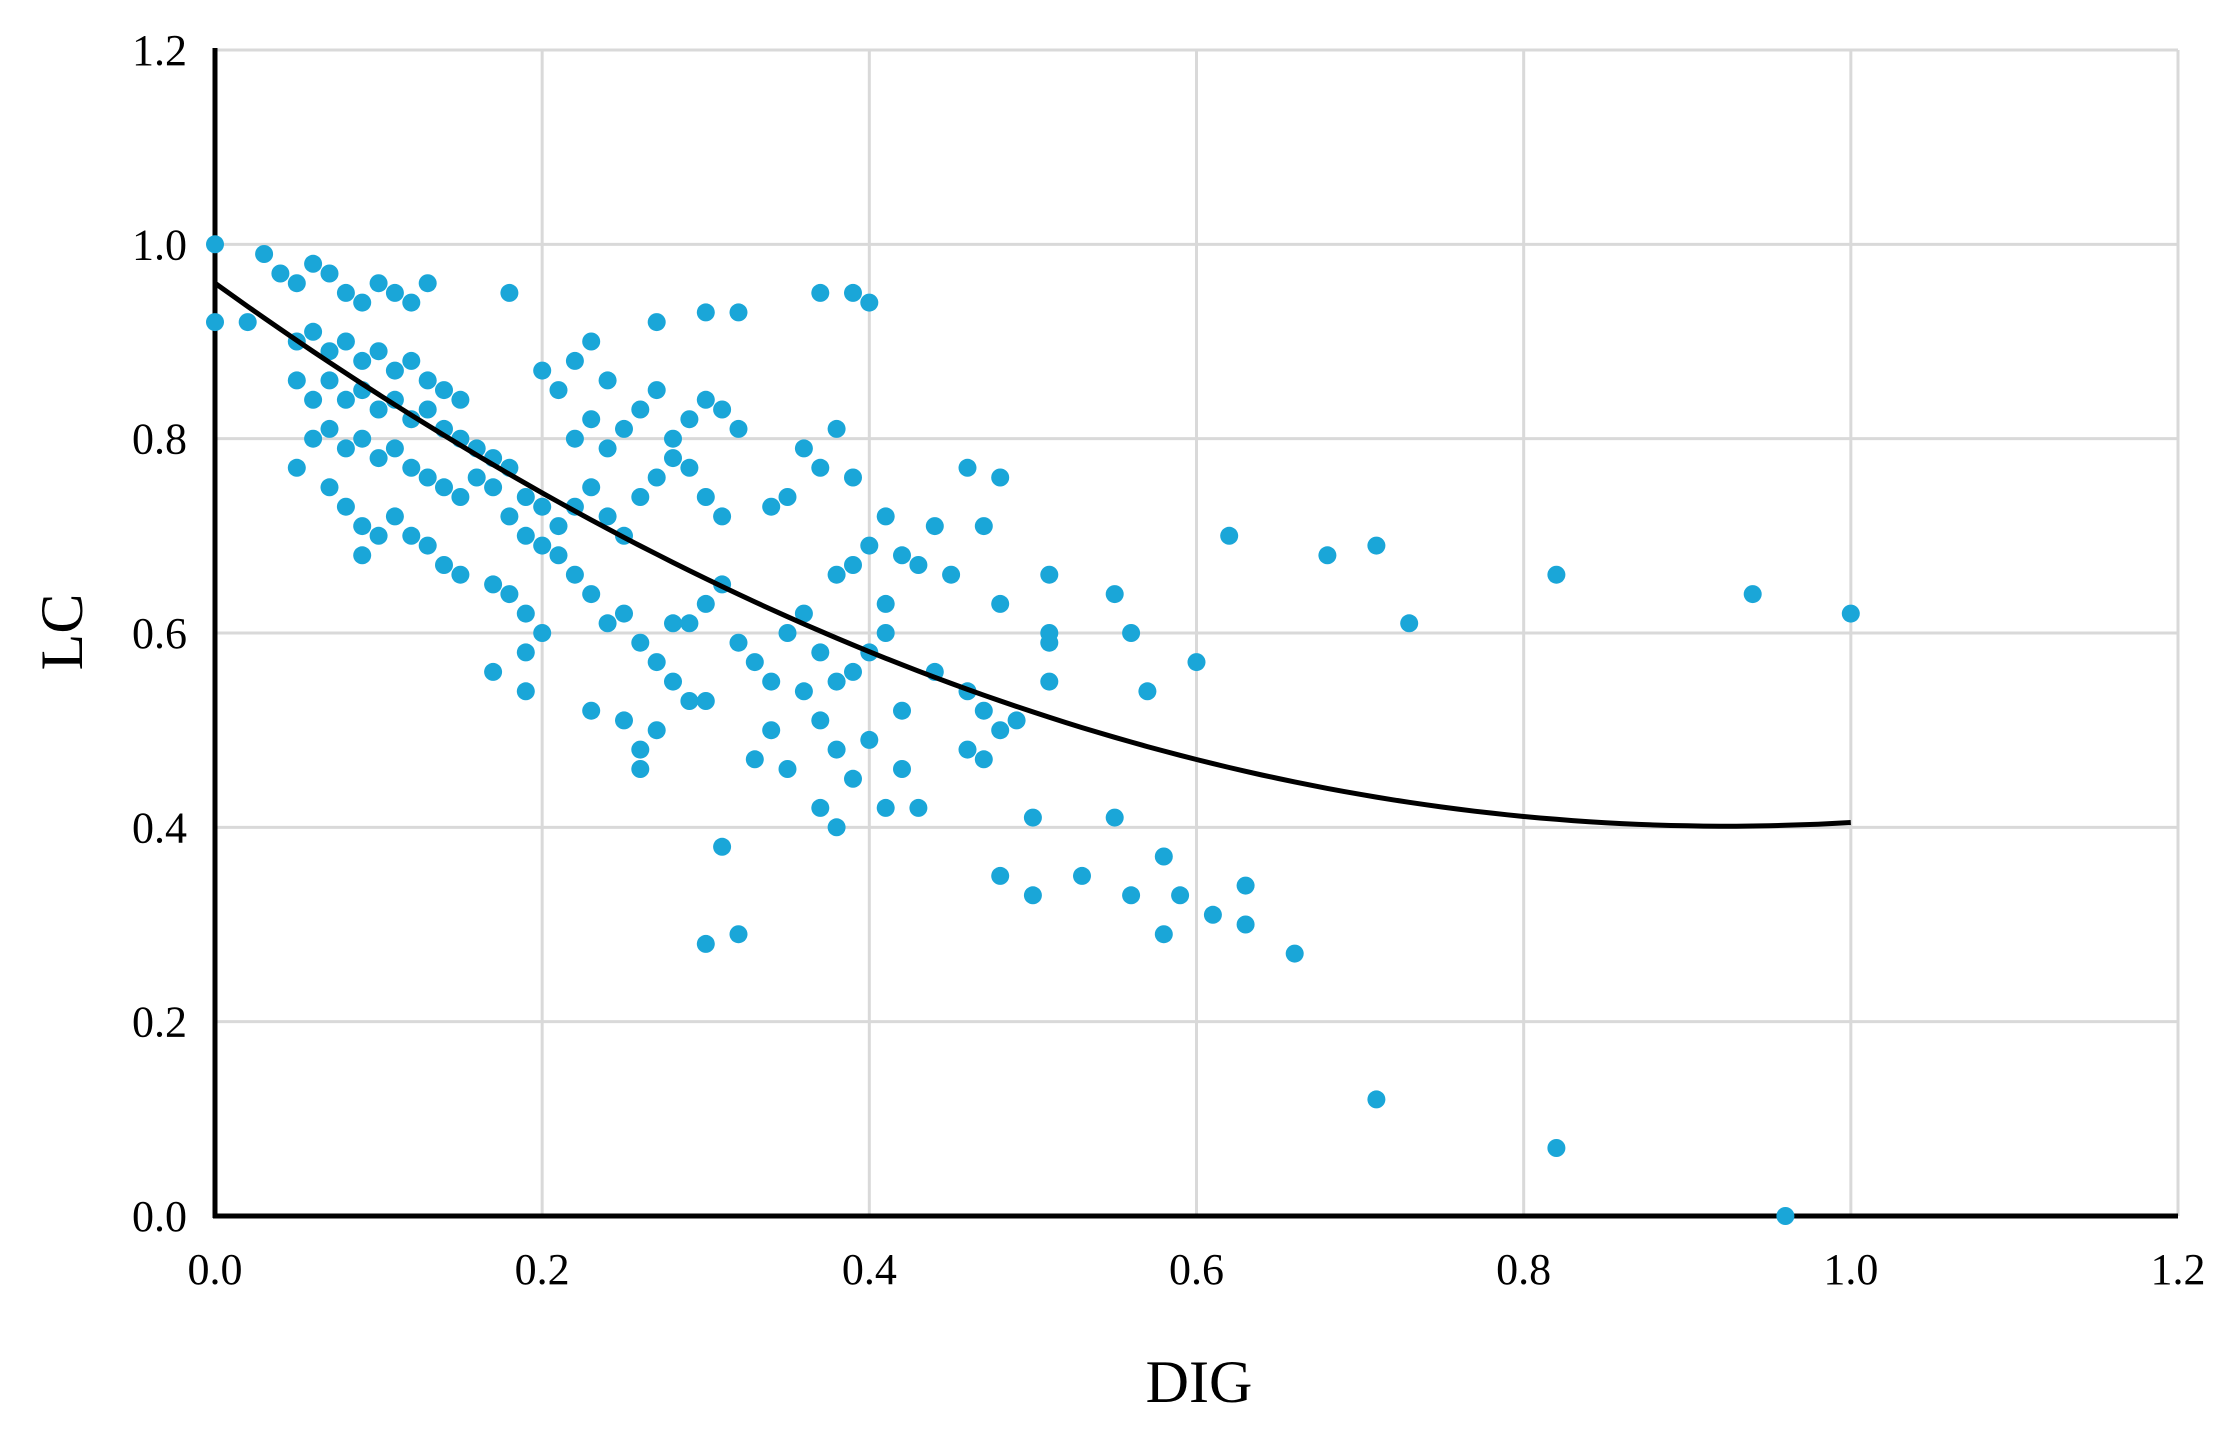 This screenshot has width=2226, height=1431. Describe the element at coordinates (62, 632) in the screenshot. I see `y-axis-title: LC` at that location.